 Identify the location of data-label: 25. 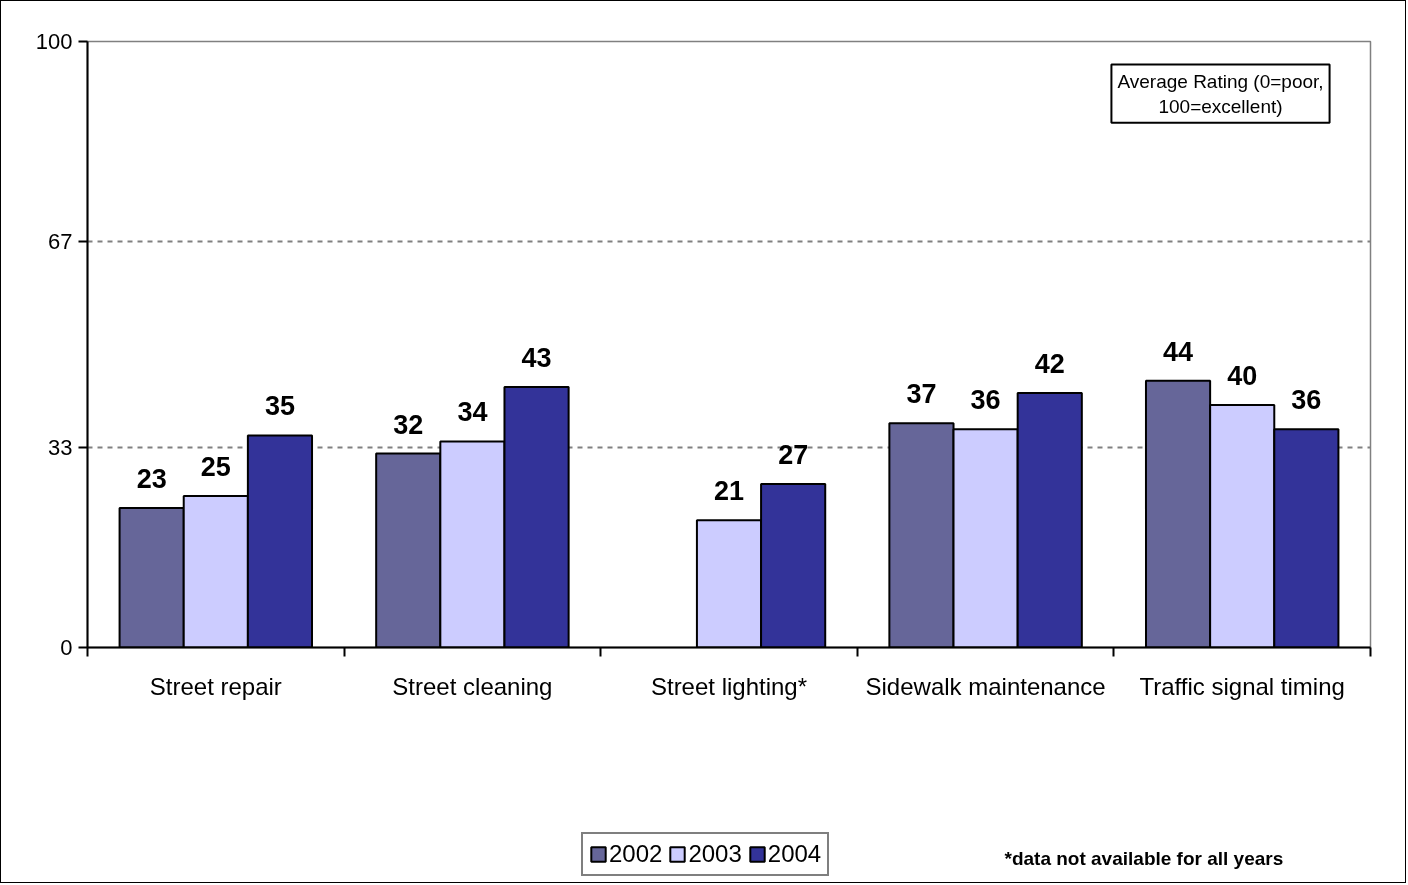
(215, 467).